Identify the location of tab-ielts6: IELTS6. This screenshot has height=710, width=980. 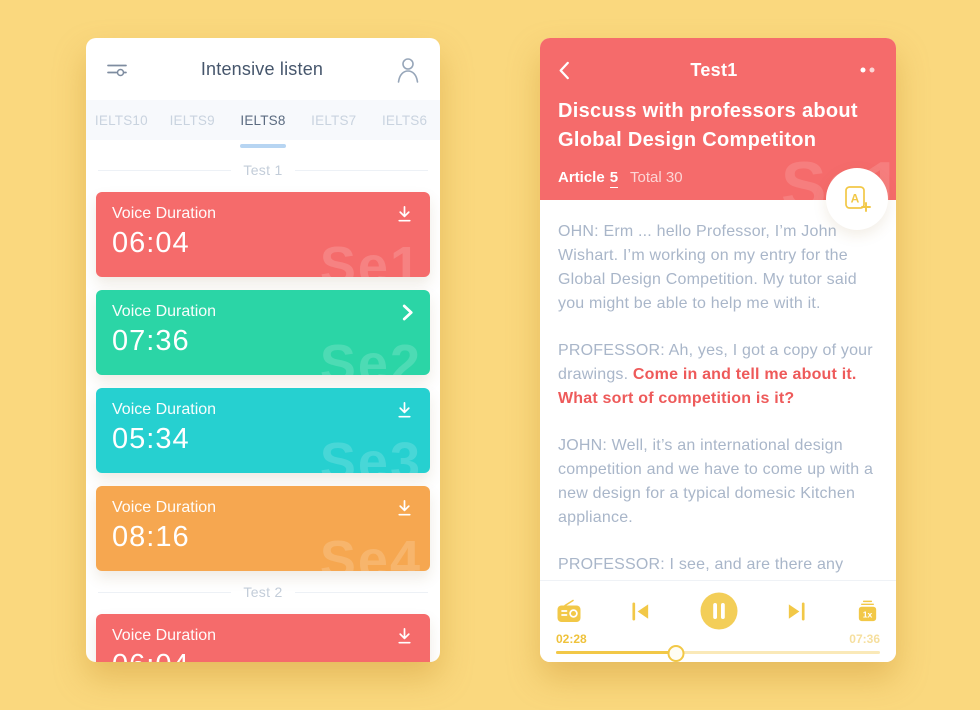
(404, 120).